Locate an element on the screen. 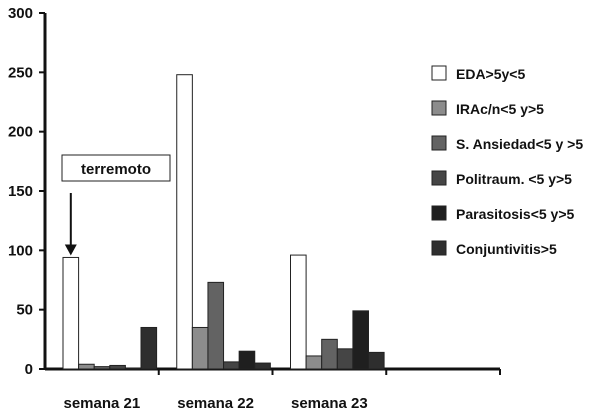 Image resolution: width=598 pixels, height=418 pixels. legend-label: Politraum. <5 y>5 is located at coordinates (514, 179).